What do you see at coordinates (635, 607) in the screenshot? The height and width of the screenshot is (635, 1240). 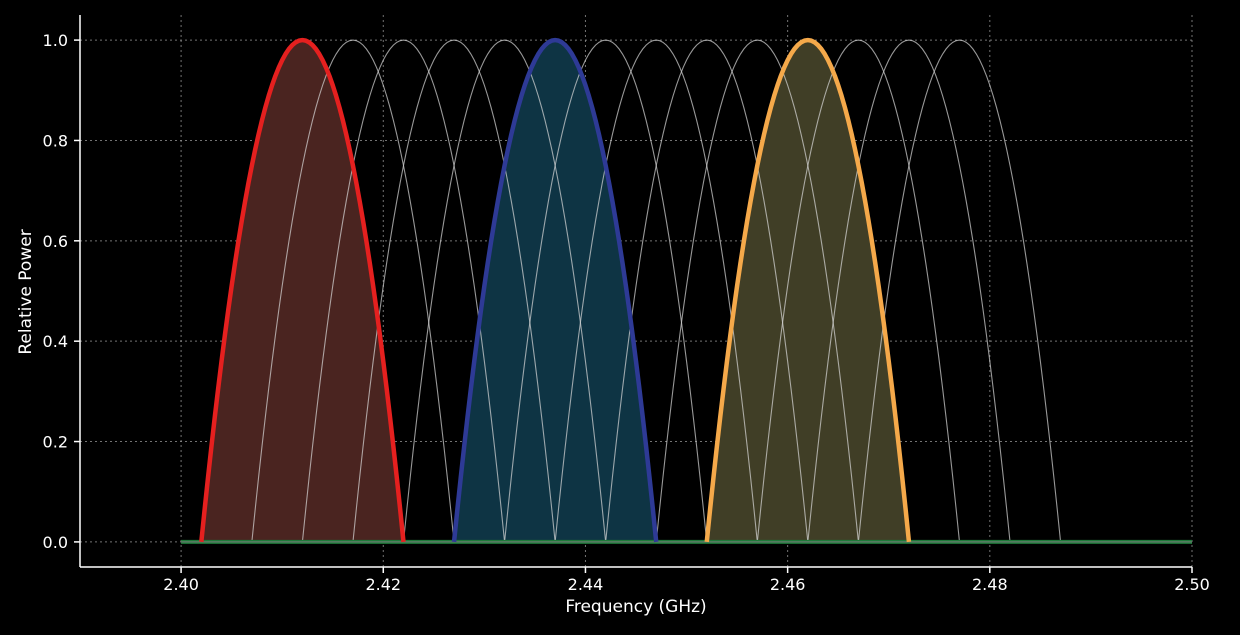 I see `x-axis-label: Frequency (GHz)` at bounding box center [635, 607].